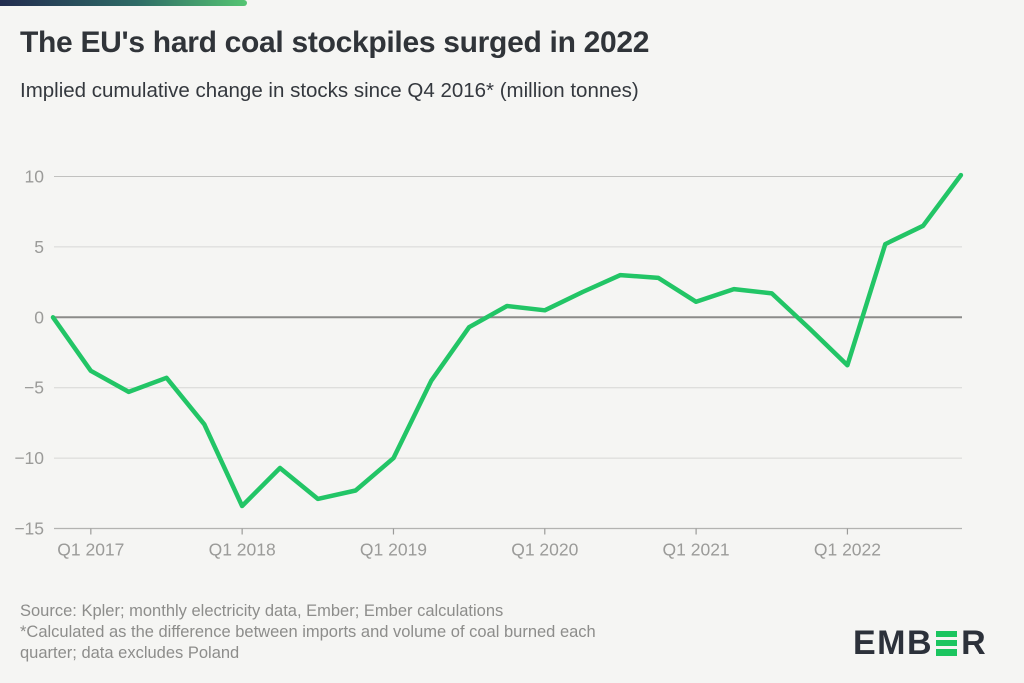 This screenshot has height=683, width=1024. Describe the element at coordinates (242, 550) in the screenshot. I see `x-axis-label: Q1 2018` at that location.